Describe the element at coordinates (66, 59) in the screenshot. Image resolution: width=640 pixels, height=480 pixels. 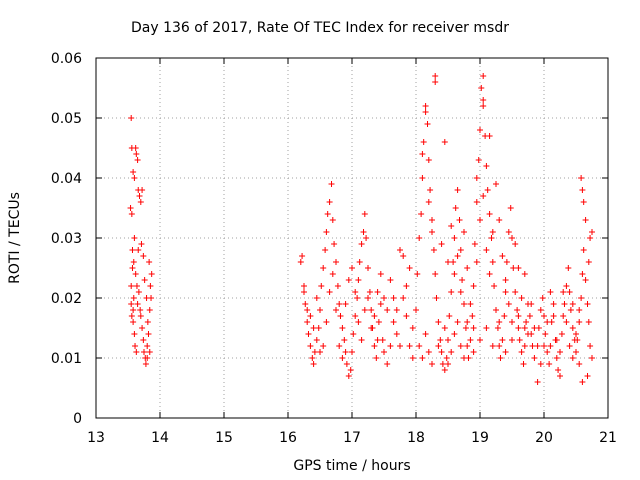
I see `y-tick-label: 0.06` at that location.